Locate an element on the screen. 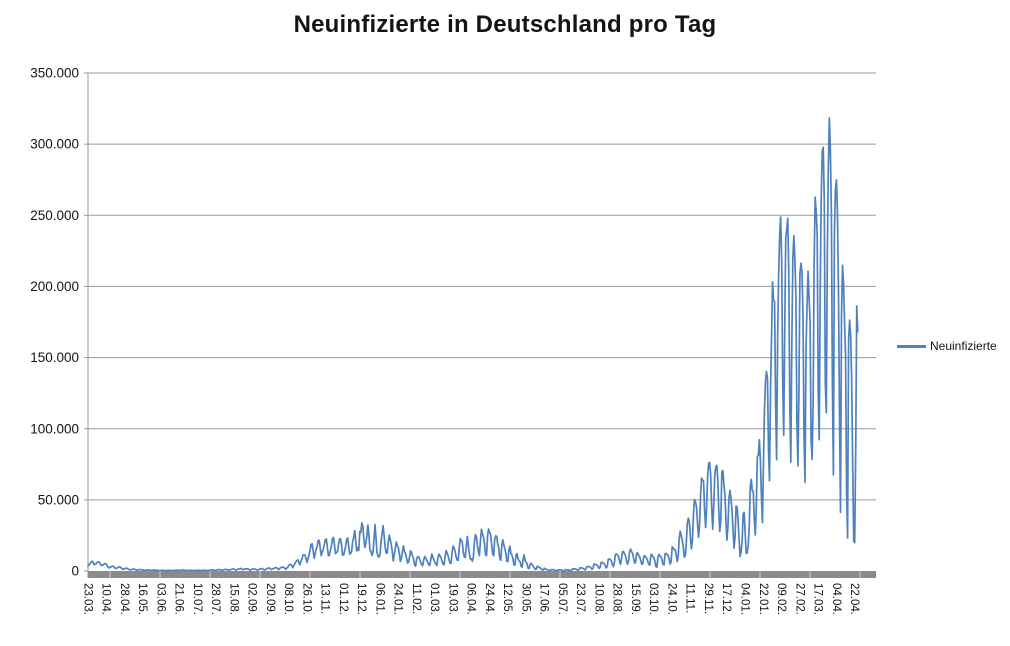 Image resolution: width=1010 pixels, height=646 pixels. x-axis-label: 08.10. is located at coordinates (288, 599).